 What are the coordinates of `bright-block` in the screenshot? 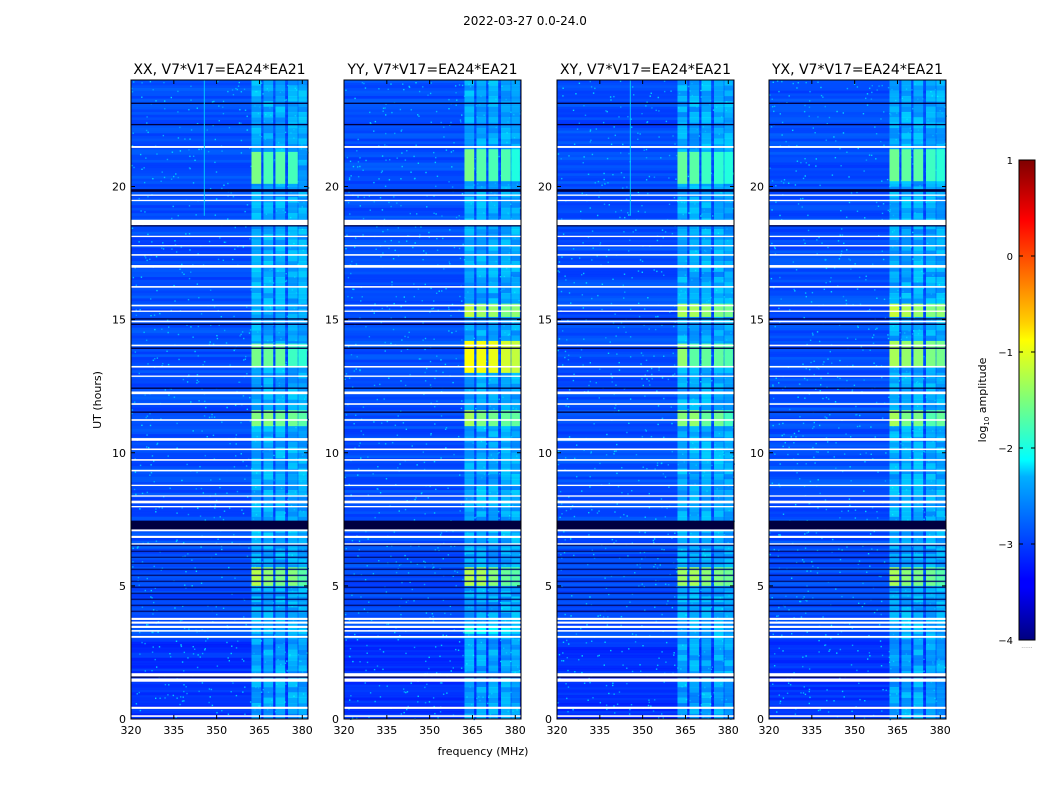 It's located at (506, 310).